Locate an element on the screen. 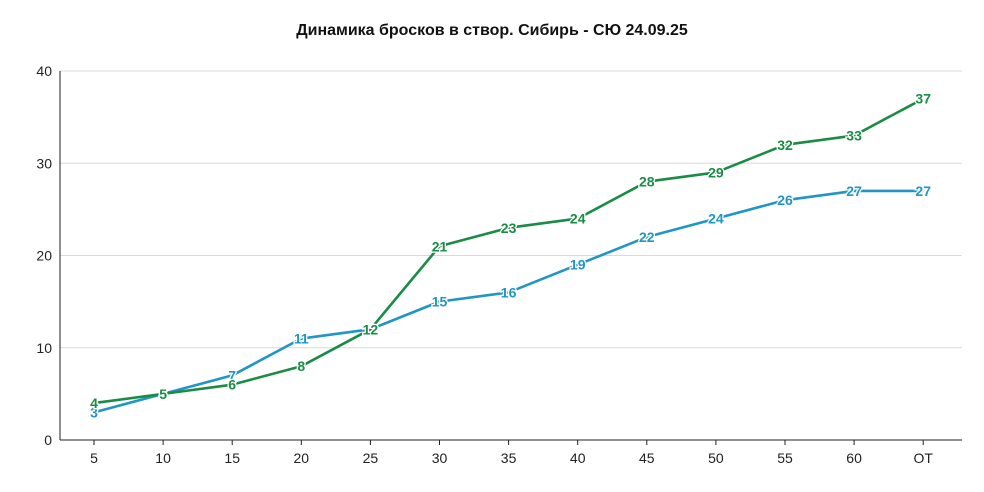 The height and width of the screenshot is (492, 984). data-label: 29 is located at coordinates (716, 172).